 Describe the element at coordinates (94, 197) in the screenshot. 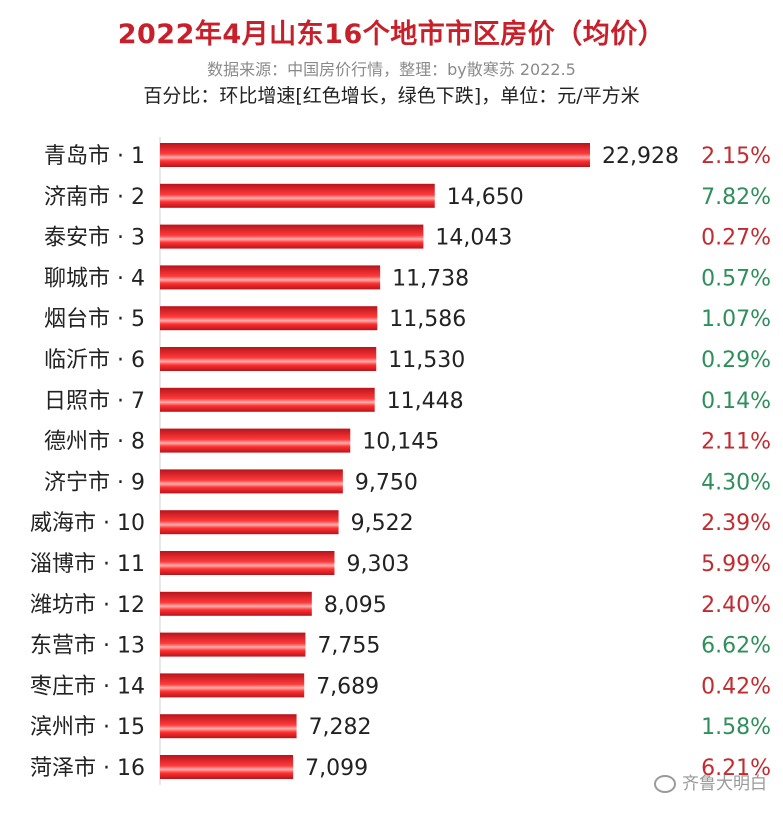

I see `category-label: 济南市 · 2` at that location.